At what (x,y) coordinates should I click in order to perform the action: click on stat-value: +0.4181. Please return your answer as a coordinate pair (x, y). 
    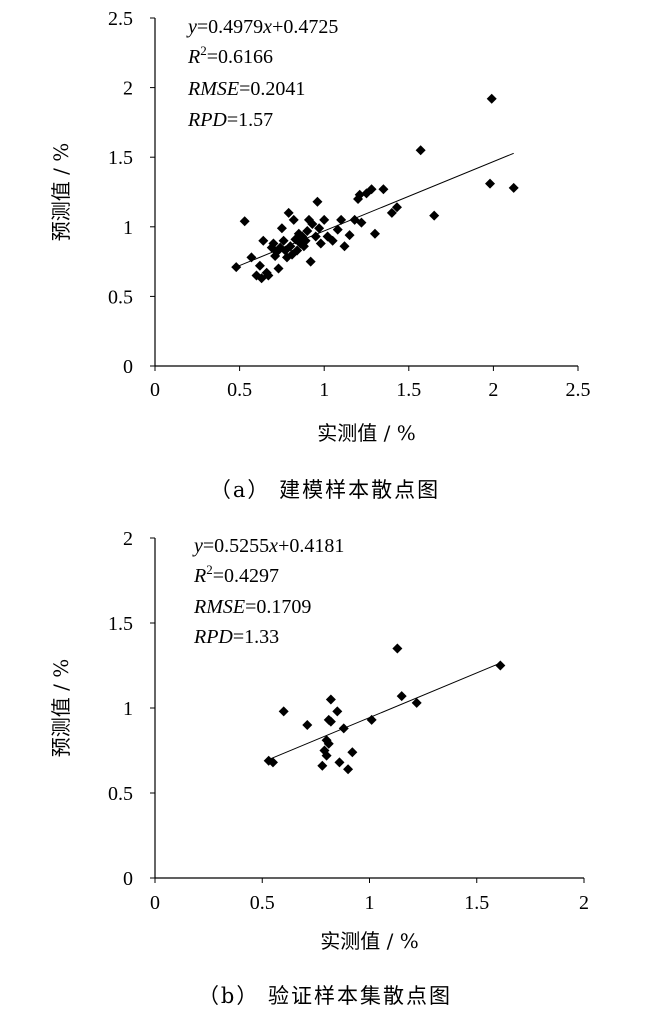
    Looking at the image, I should click on (311, 546).